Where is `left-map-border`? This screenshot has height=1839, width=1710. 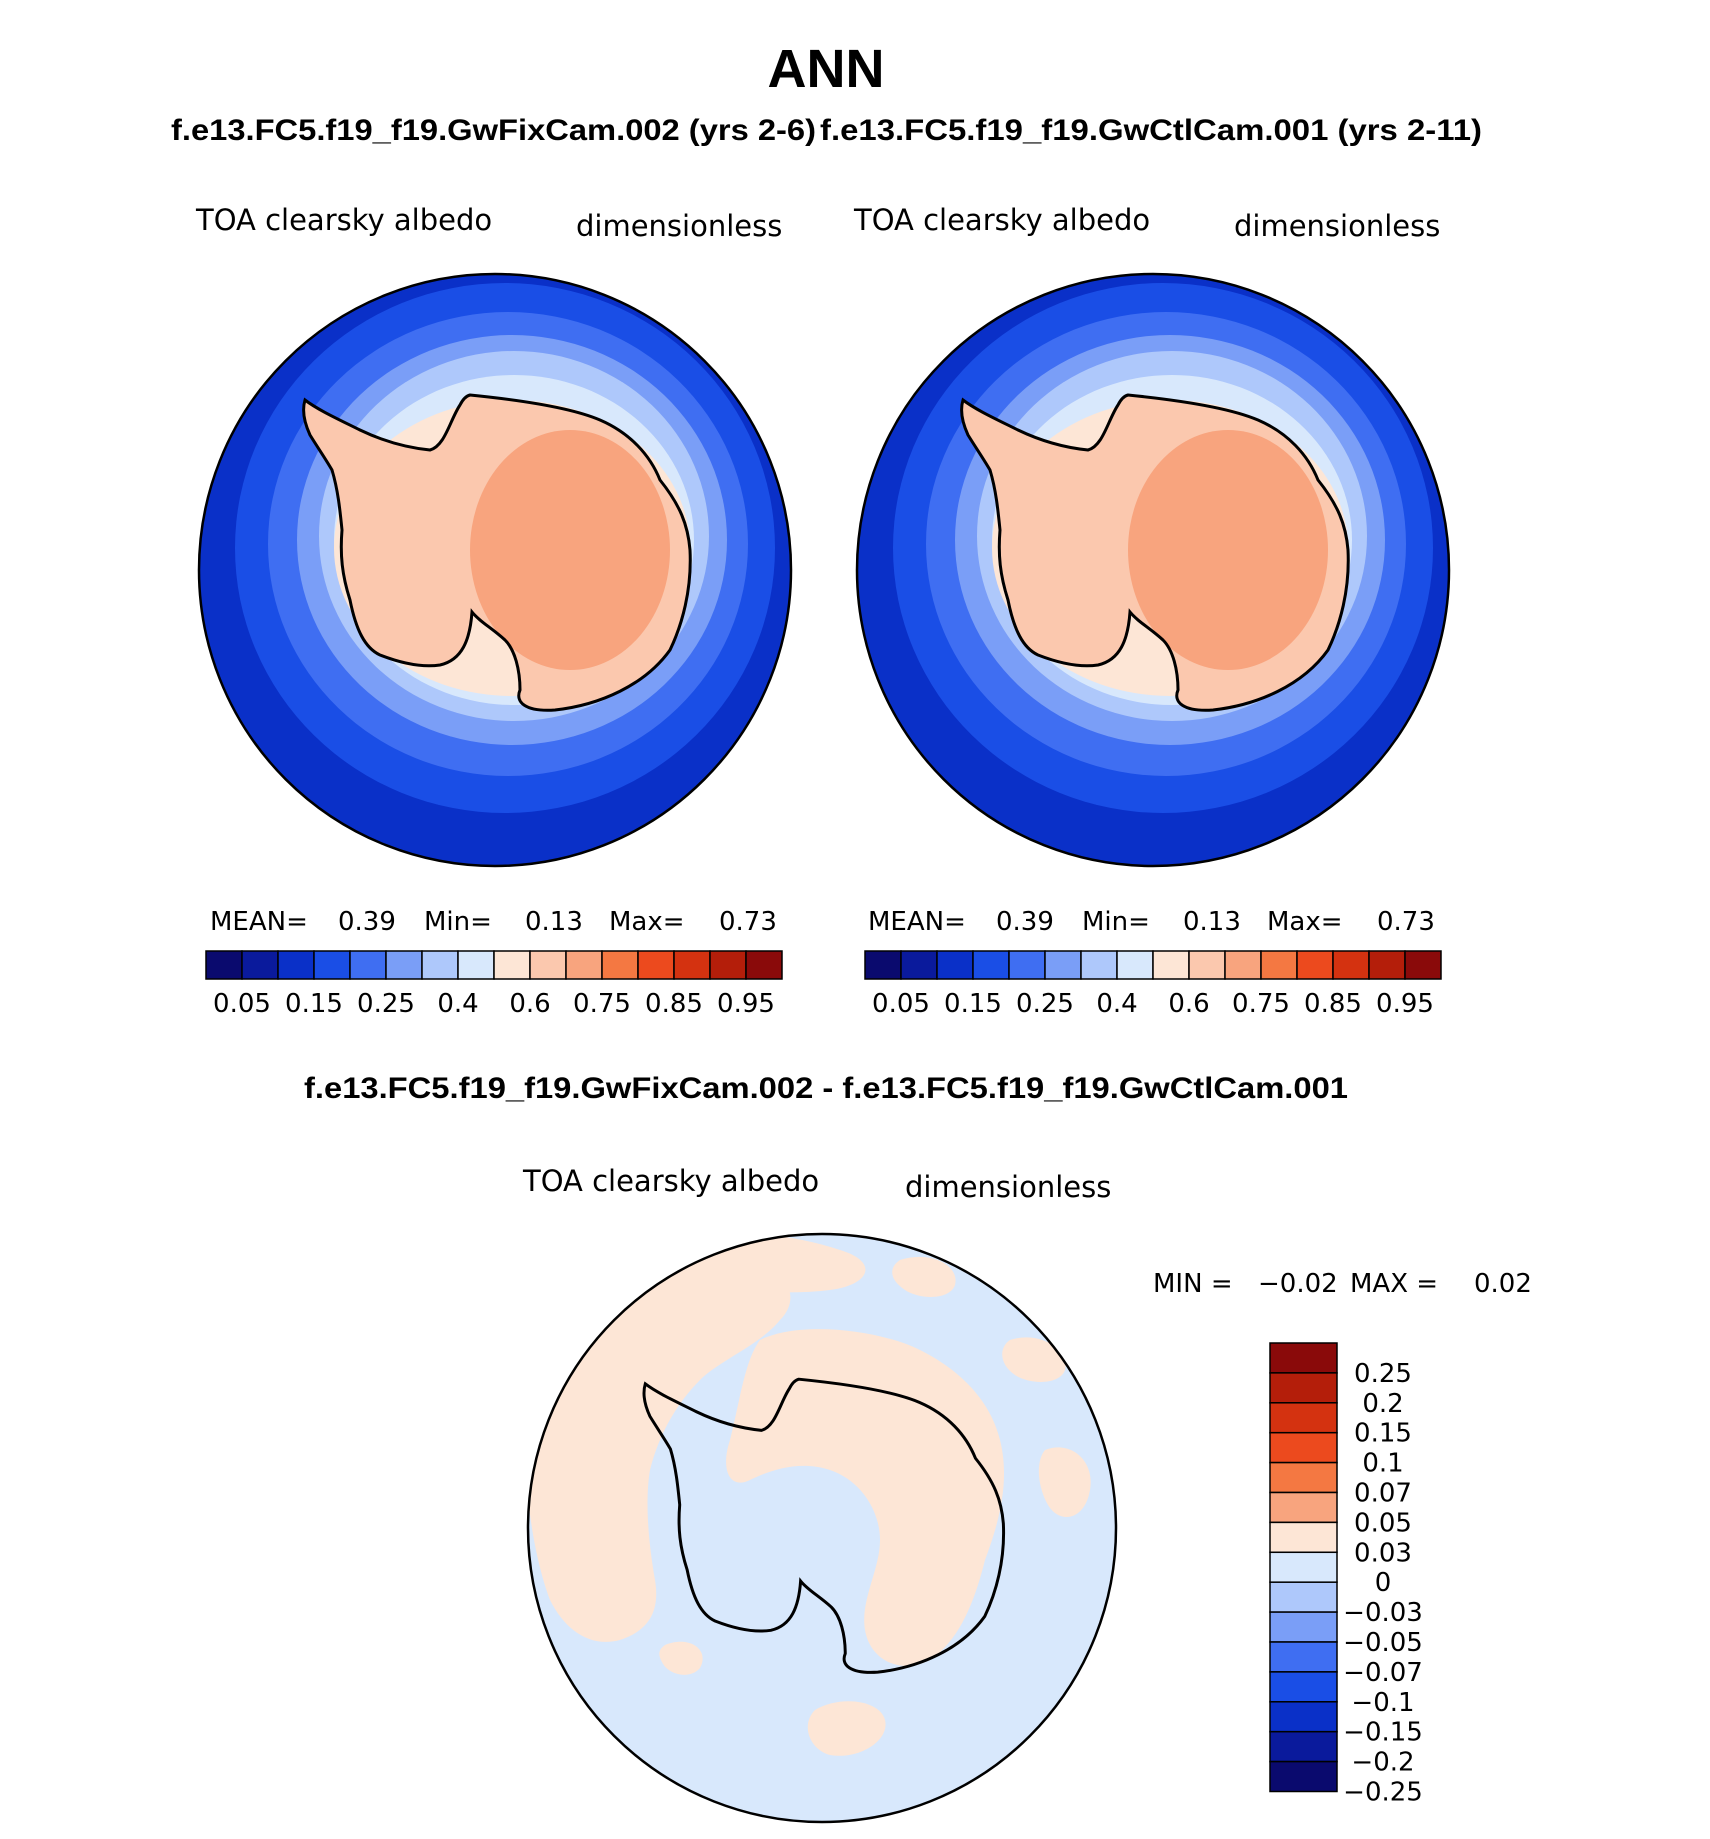
left-map-border is located at coordinates (495, 570).